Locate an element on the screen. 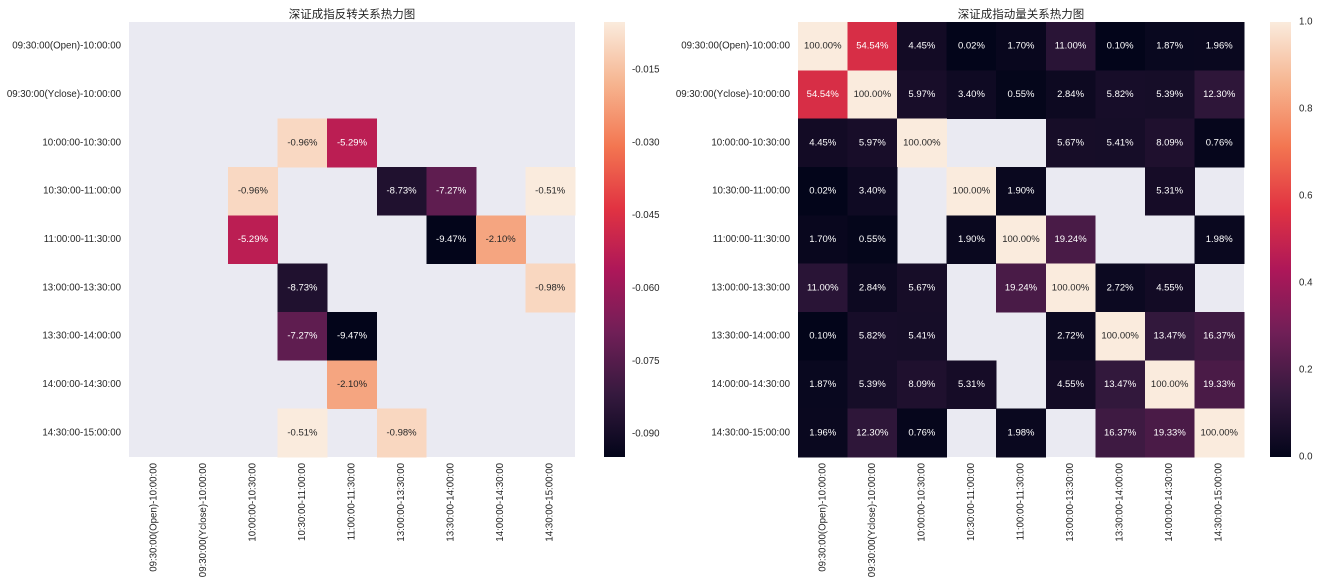 The width and height of the screenshot is (1322, 586). cell-annotation: 4.45% is located at coordinates (921, 46).